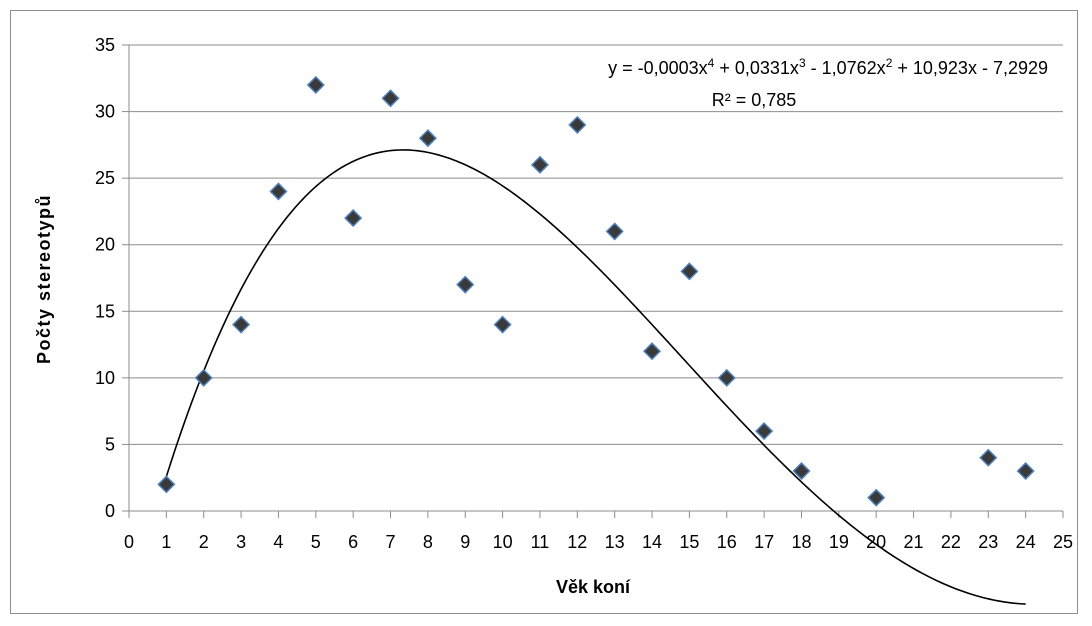  I want to click on x-tick-label: 22, so click(951, 542).